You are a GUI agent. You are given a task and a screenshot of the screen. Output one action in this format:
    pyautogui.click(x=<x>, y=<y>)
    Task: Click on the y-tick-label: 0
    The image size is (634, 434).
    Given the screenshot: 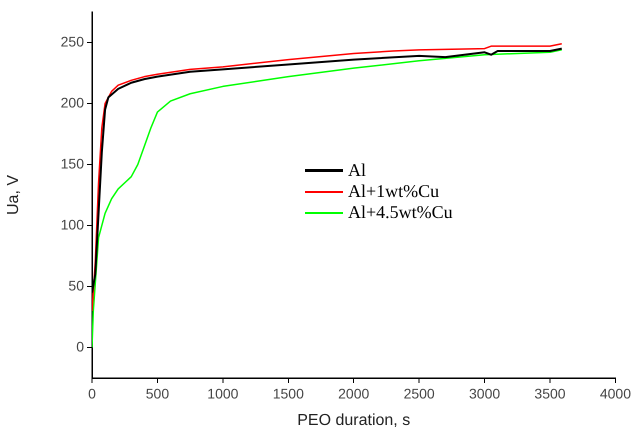 What is the action you would take?
    pyautogui.click(x=80, y=346)
    